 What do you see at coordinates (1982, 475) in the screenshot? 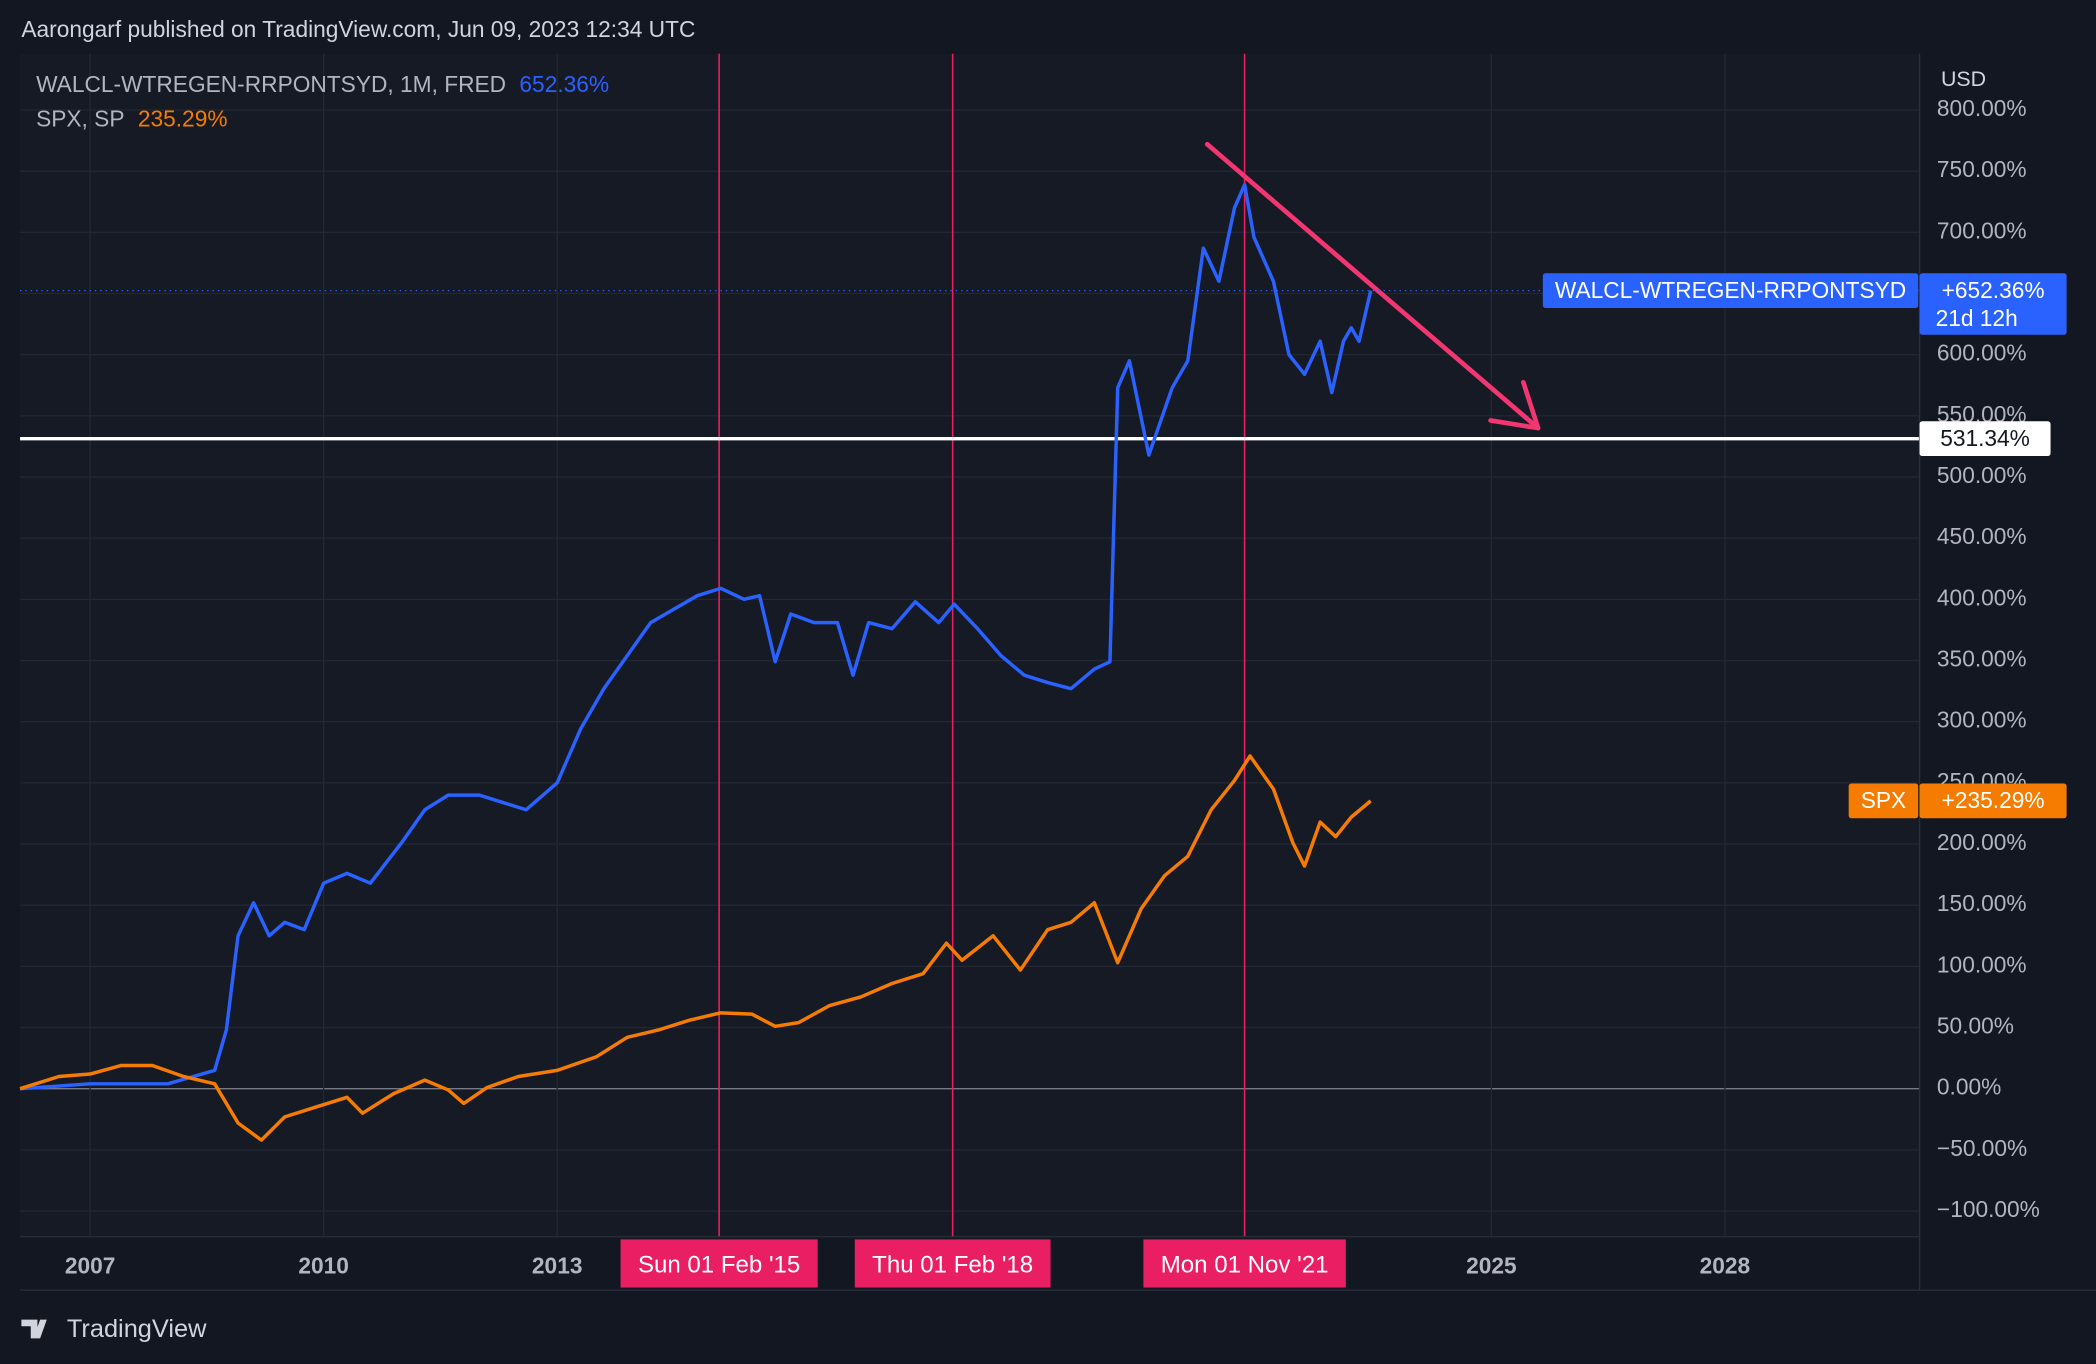
I see `y-tick-label: 500.00%` at bounding box center [1982, 475].